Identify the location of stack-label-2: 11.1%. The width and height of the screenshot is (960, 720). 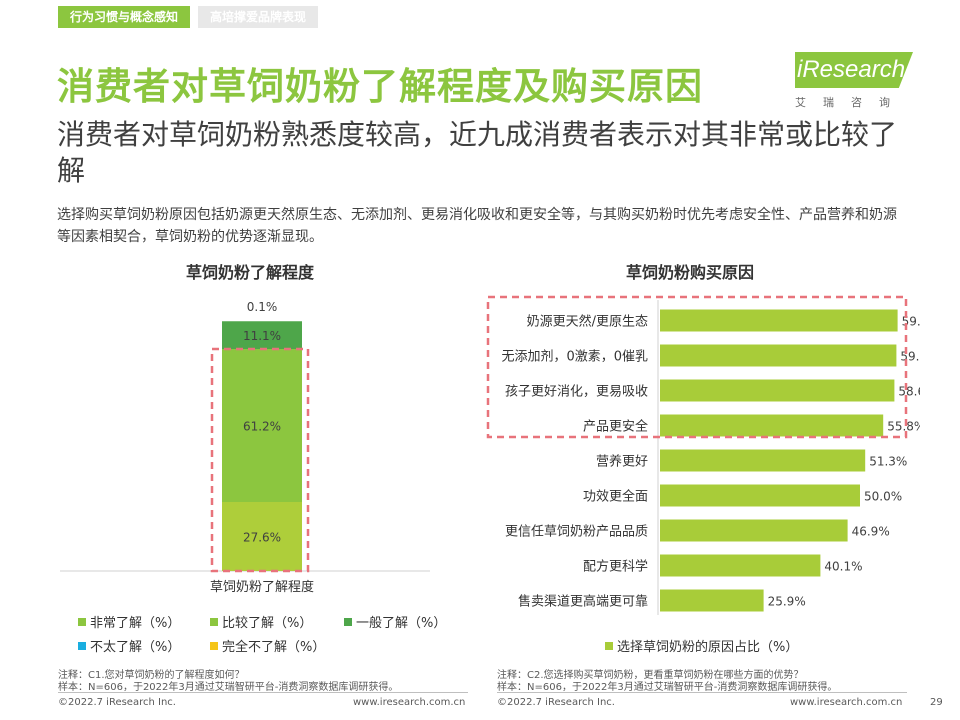
(262, 336).